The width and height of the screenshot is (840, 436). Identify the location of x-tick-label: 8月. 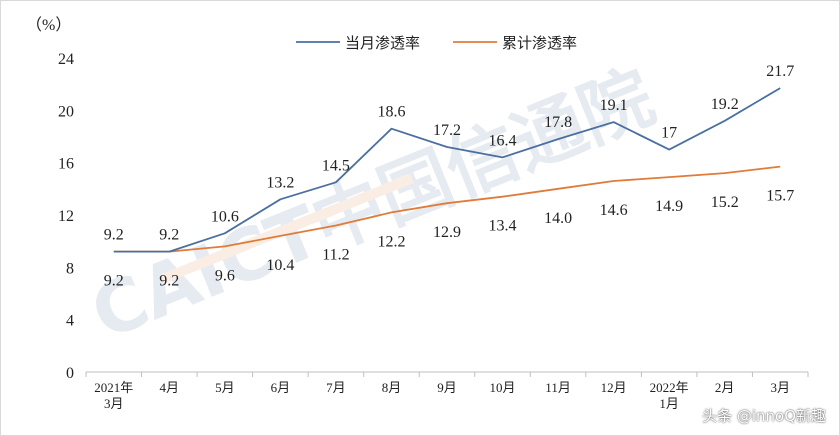
(392, 387).